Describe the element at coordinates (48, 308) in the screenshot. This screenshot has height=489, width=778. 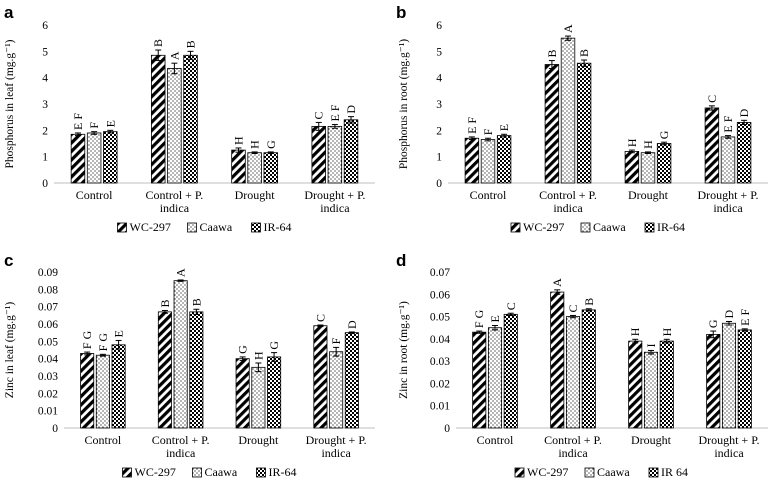
I see `y-tick-label: 0.07` at that location.